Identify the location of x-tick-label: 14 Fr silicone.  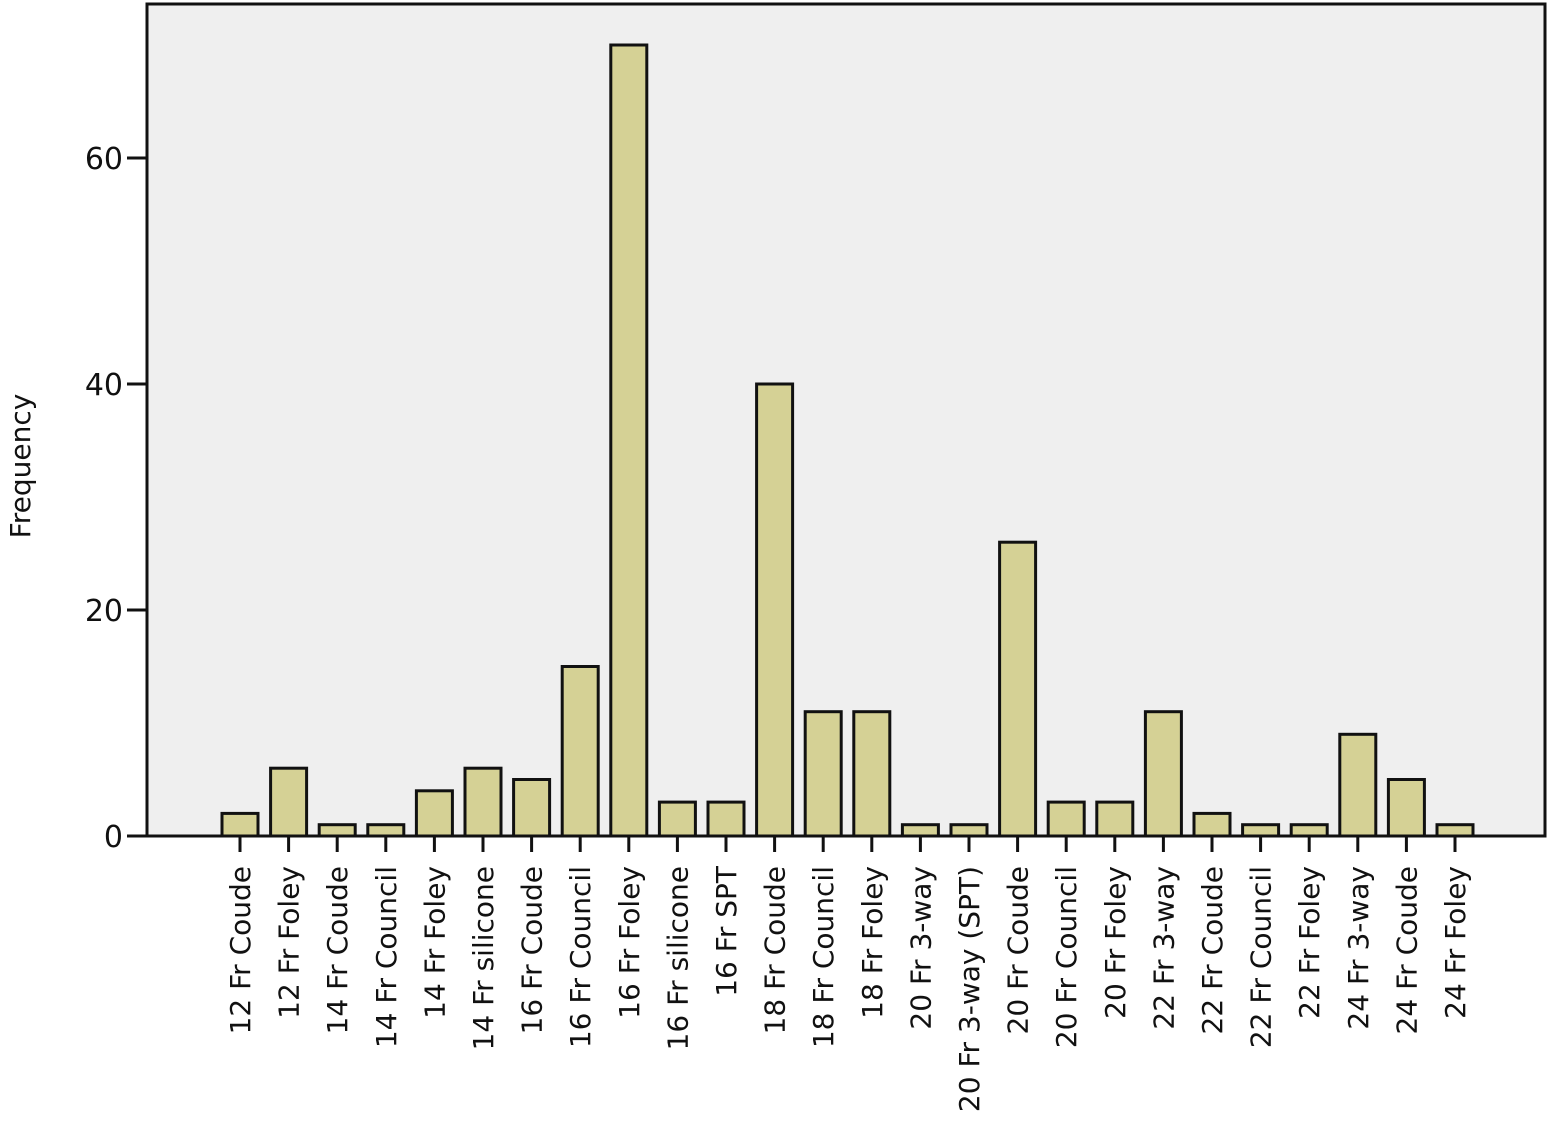
(483, 958).